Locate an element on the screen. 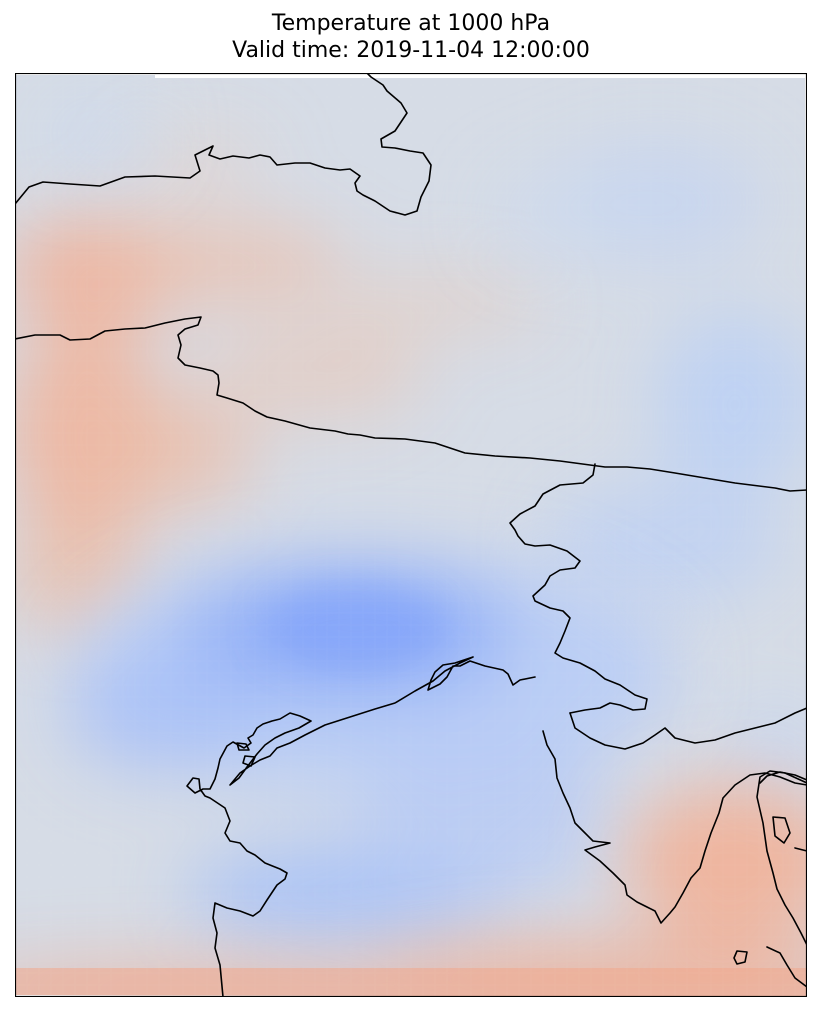  coastline-gulf is located at coordinates (361, 826).